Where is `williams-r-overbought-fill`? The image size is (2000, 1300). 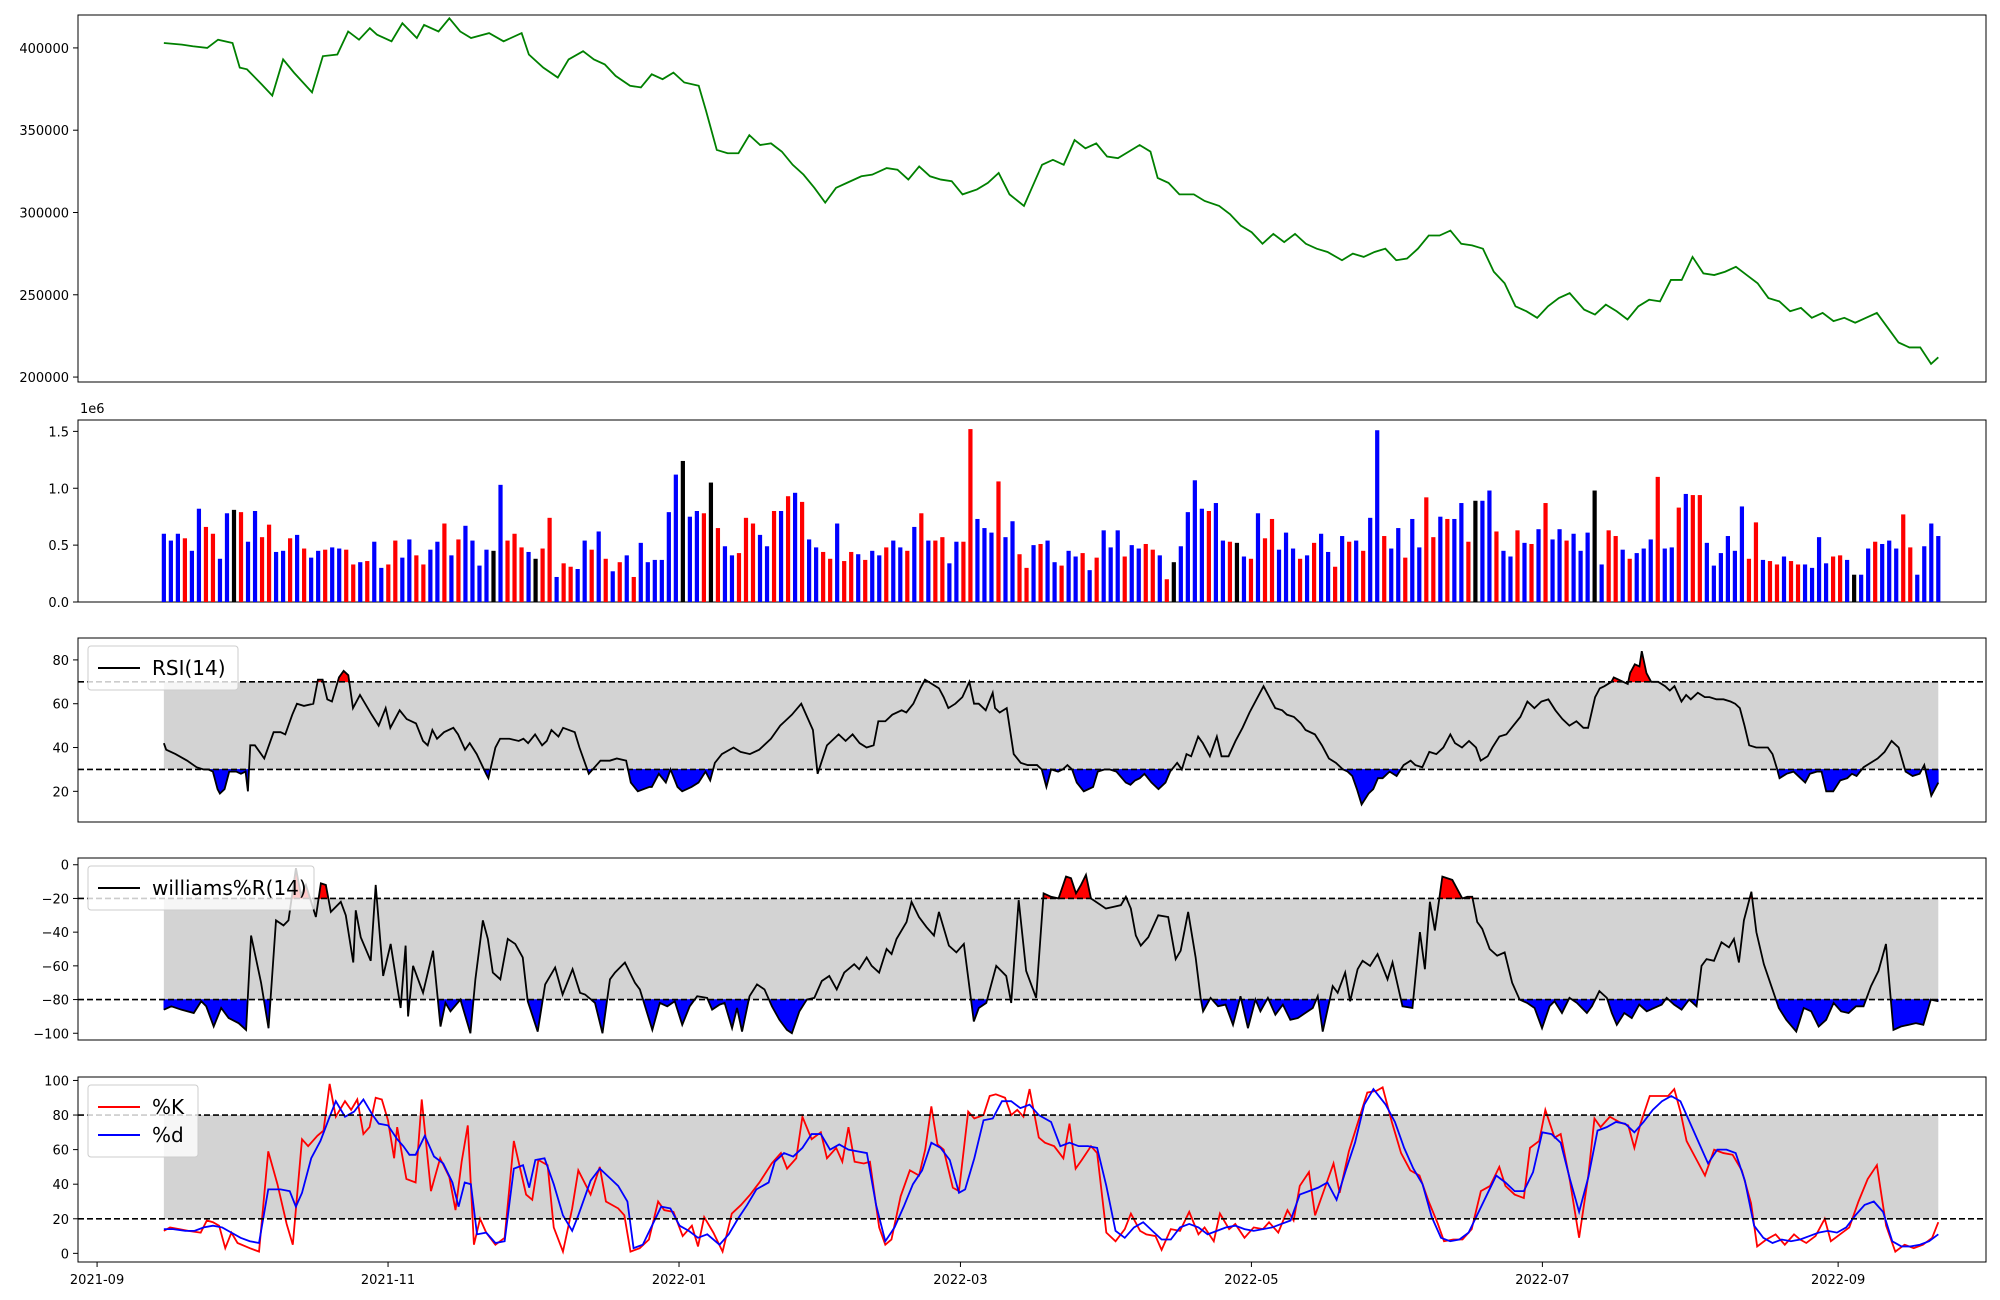 williams-r-overbought-fill is located at coordinates (1450, 888).